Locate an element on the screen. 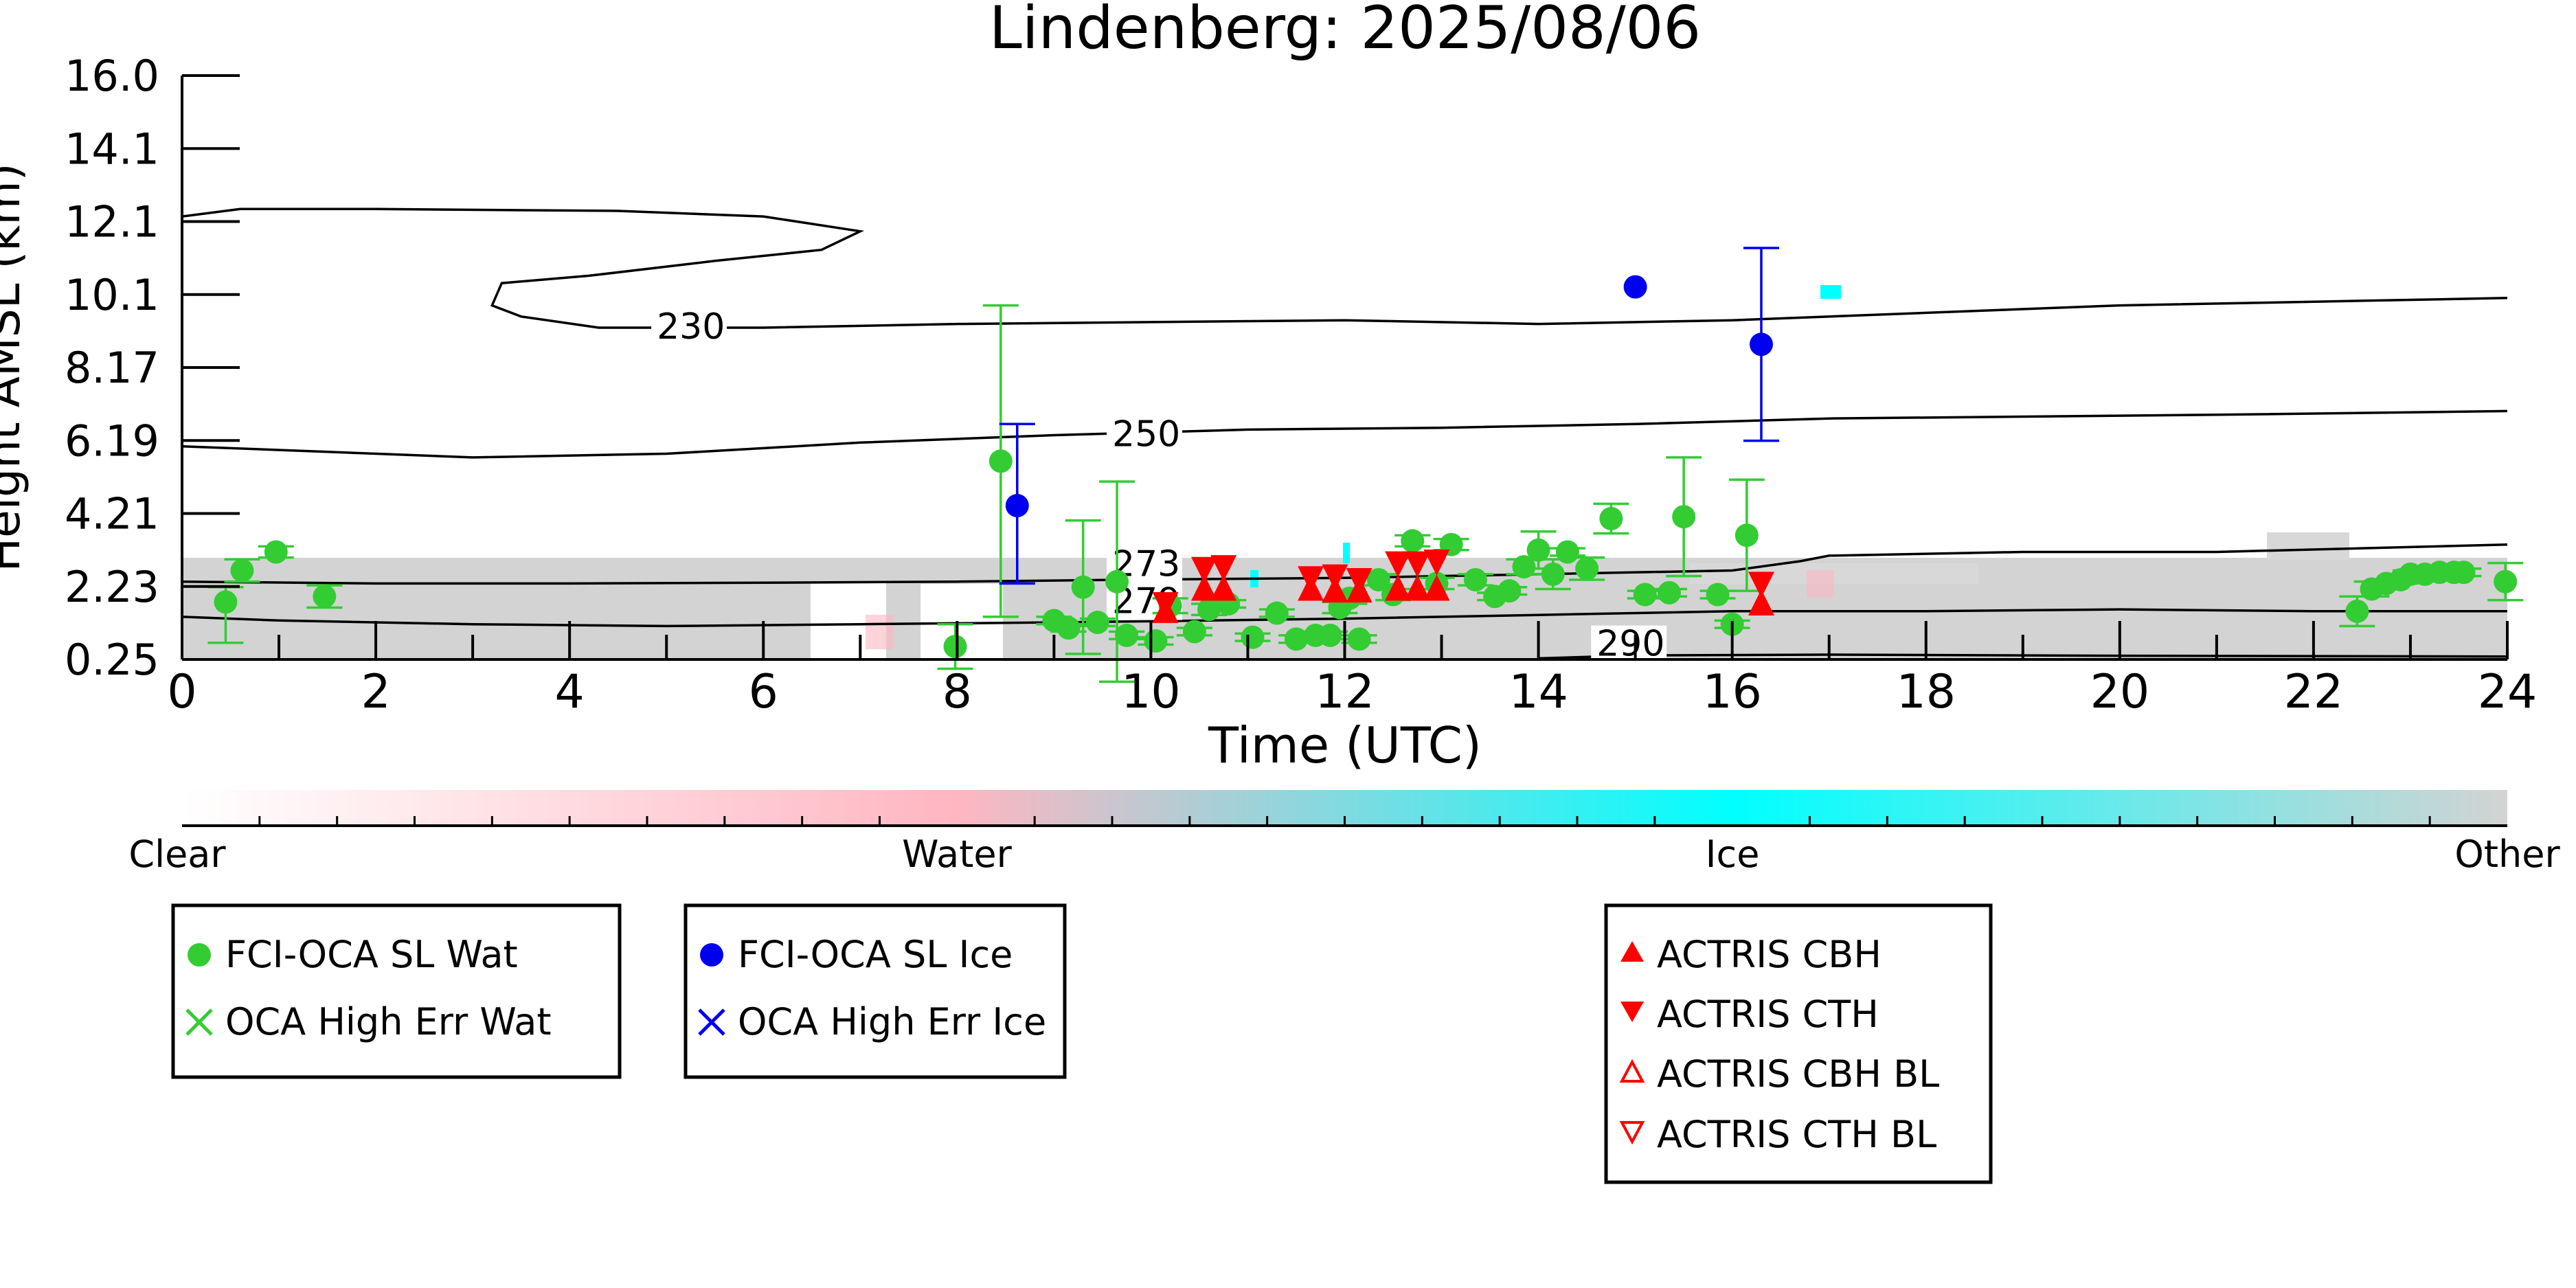 Image resolution: width=2576 pixels, height=1288 pixels. legend-ice: FCI-OCA SL Ice OCA High Err Ice is located at coordinates (875, 991).